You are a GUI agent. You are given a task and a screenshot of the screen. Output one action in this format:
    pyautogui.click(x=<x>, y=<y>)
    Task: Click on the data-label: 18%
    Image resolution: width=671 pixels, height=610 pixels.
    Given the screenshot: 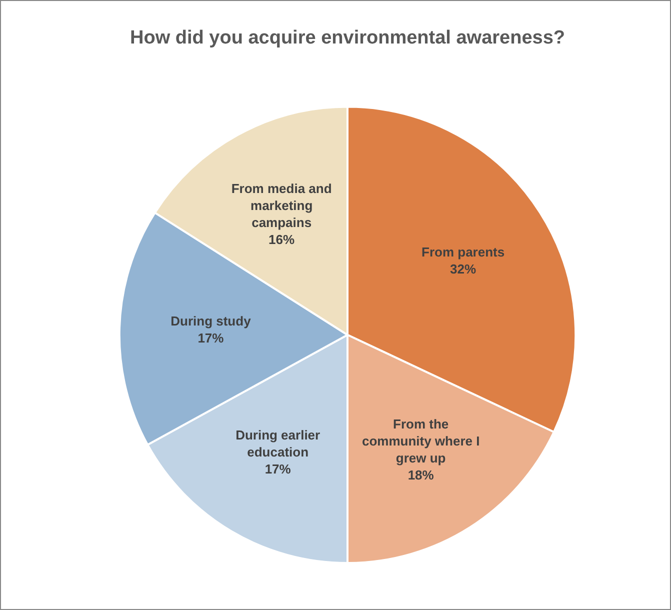 What is the action you would take?
    pyautogui.click(x=421, y=475)
    